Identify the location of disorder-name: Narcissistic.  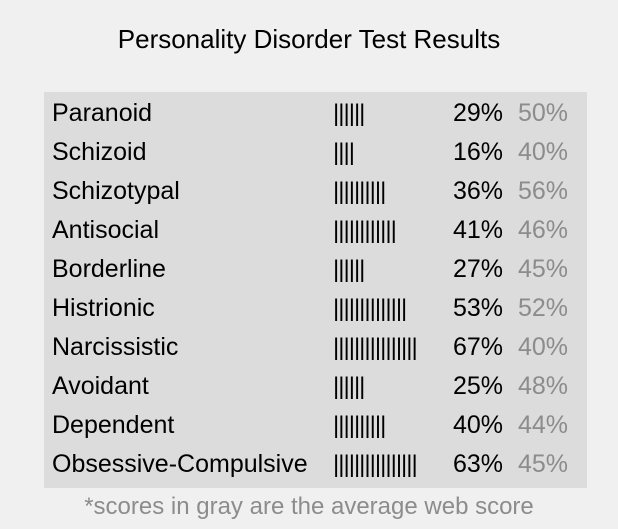
(115, 347).